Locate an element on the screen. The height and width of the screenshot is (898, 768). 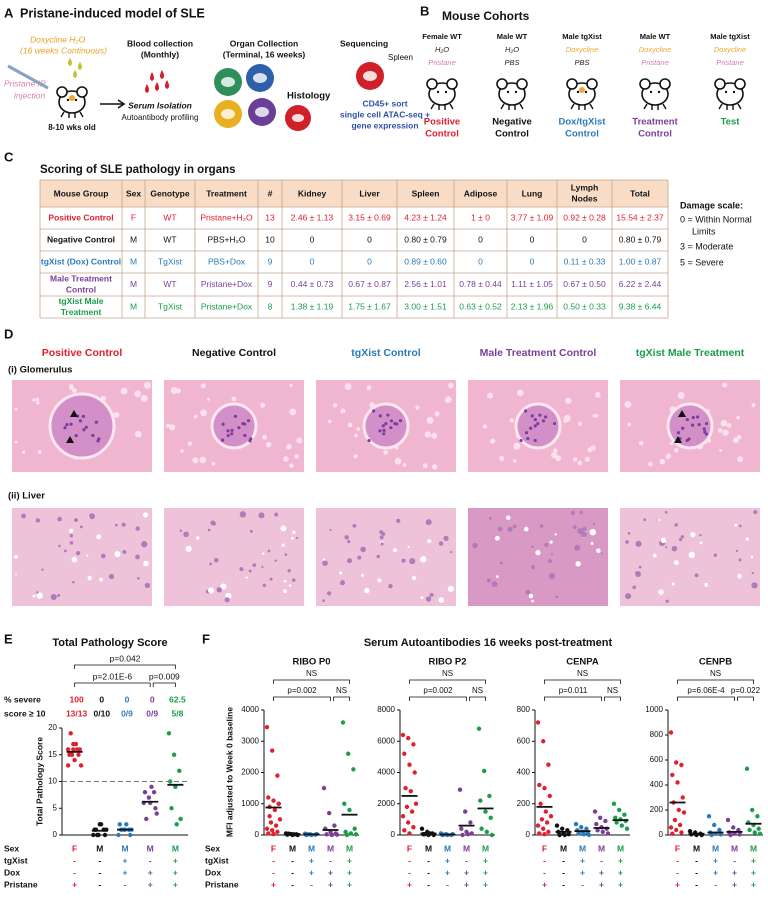
severe-value: 0 is located at coordinates (152, 699).